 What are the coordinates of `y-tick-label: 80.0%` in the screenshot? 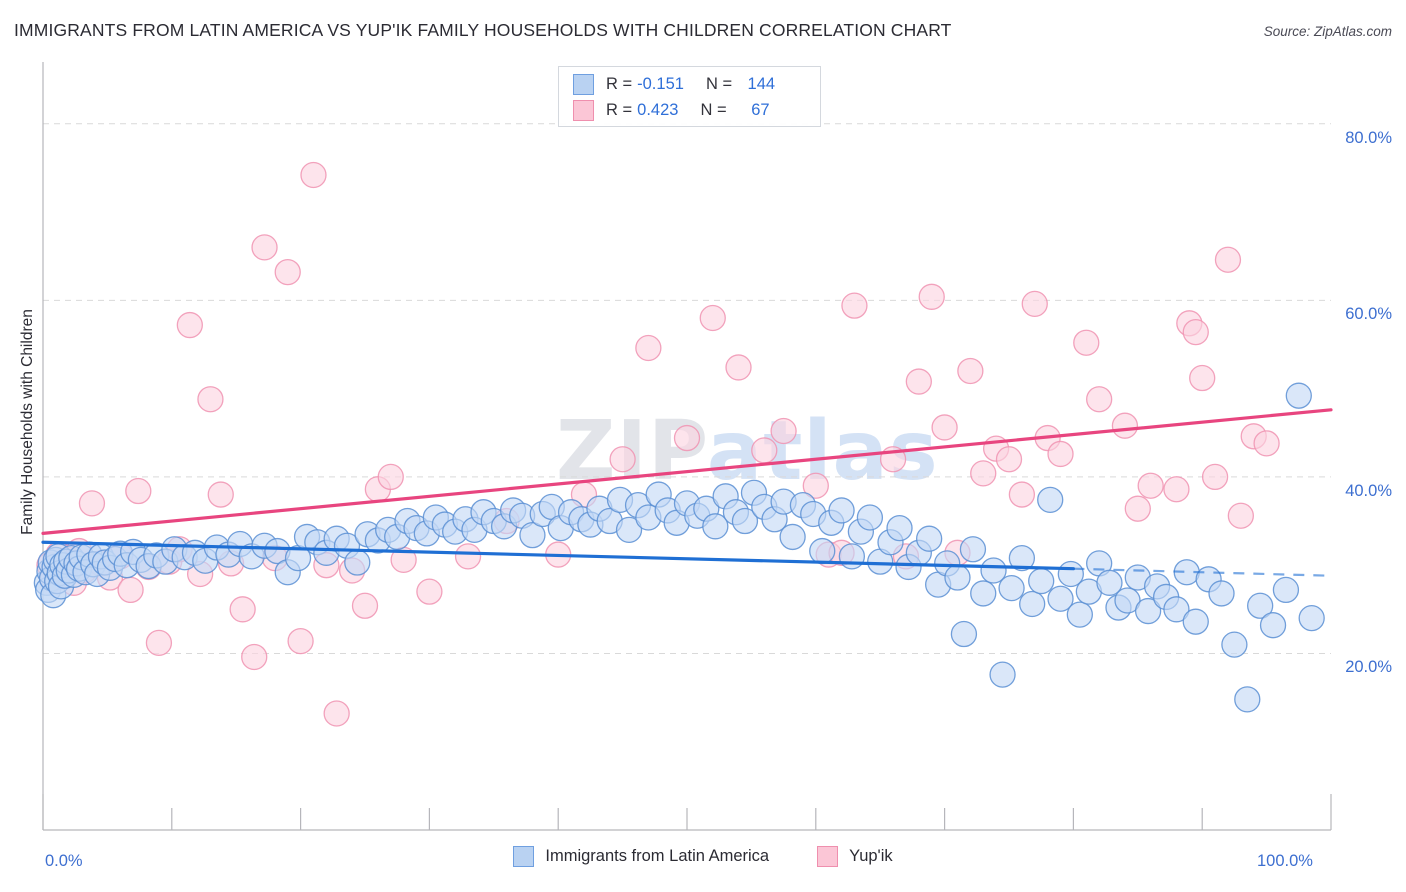 It's located at (1368, 137).